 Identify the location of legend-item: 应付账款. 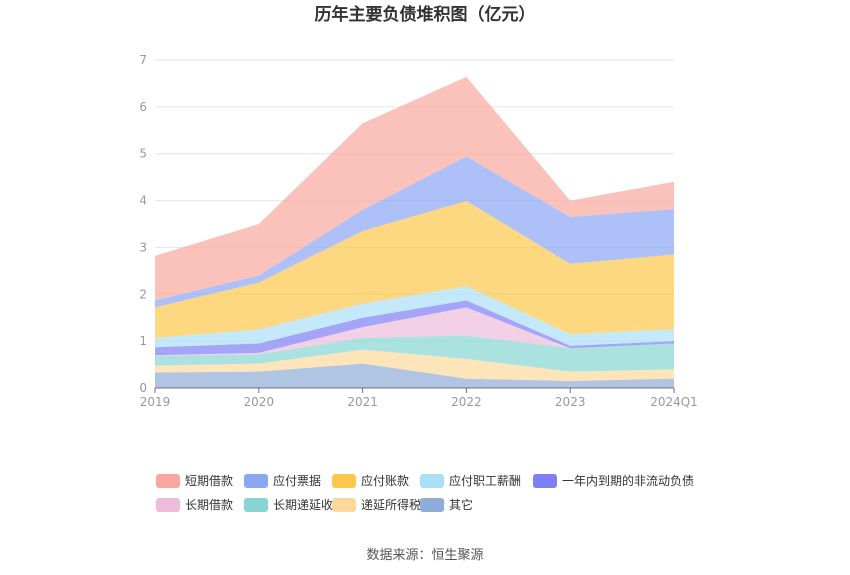
(370, 480).